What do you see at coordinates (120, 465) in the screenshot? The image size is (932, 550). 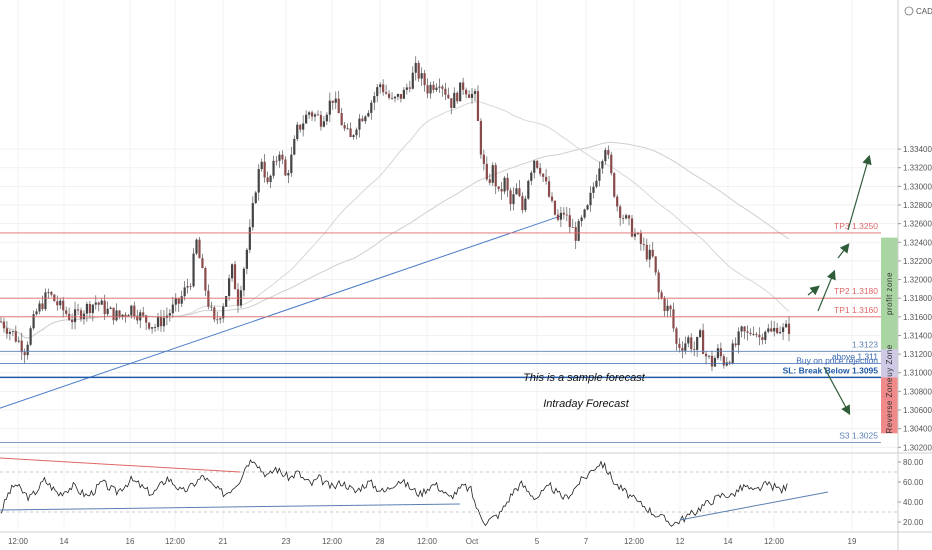 I see `osc-trendline-resistance` at bounding box center [120, 465].